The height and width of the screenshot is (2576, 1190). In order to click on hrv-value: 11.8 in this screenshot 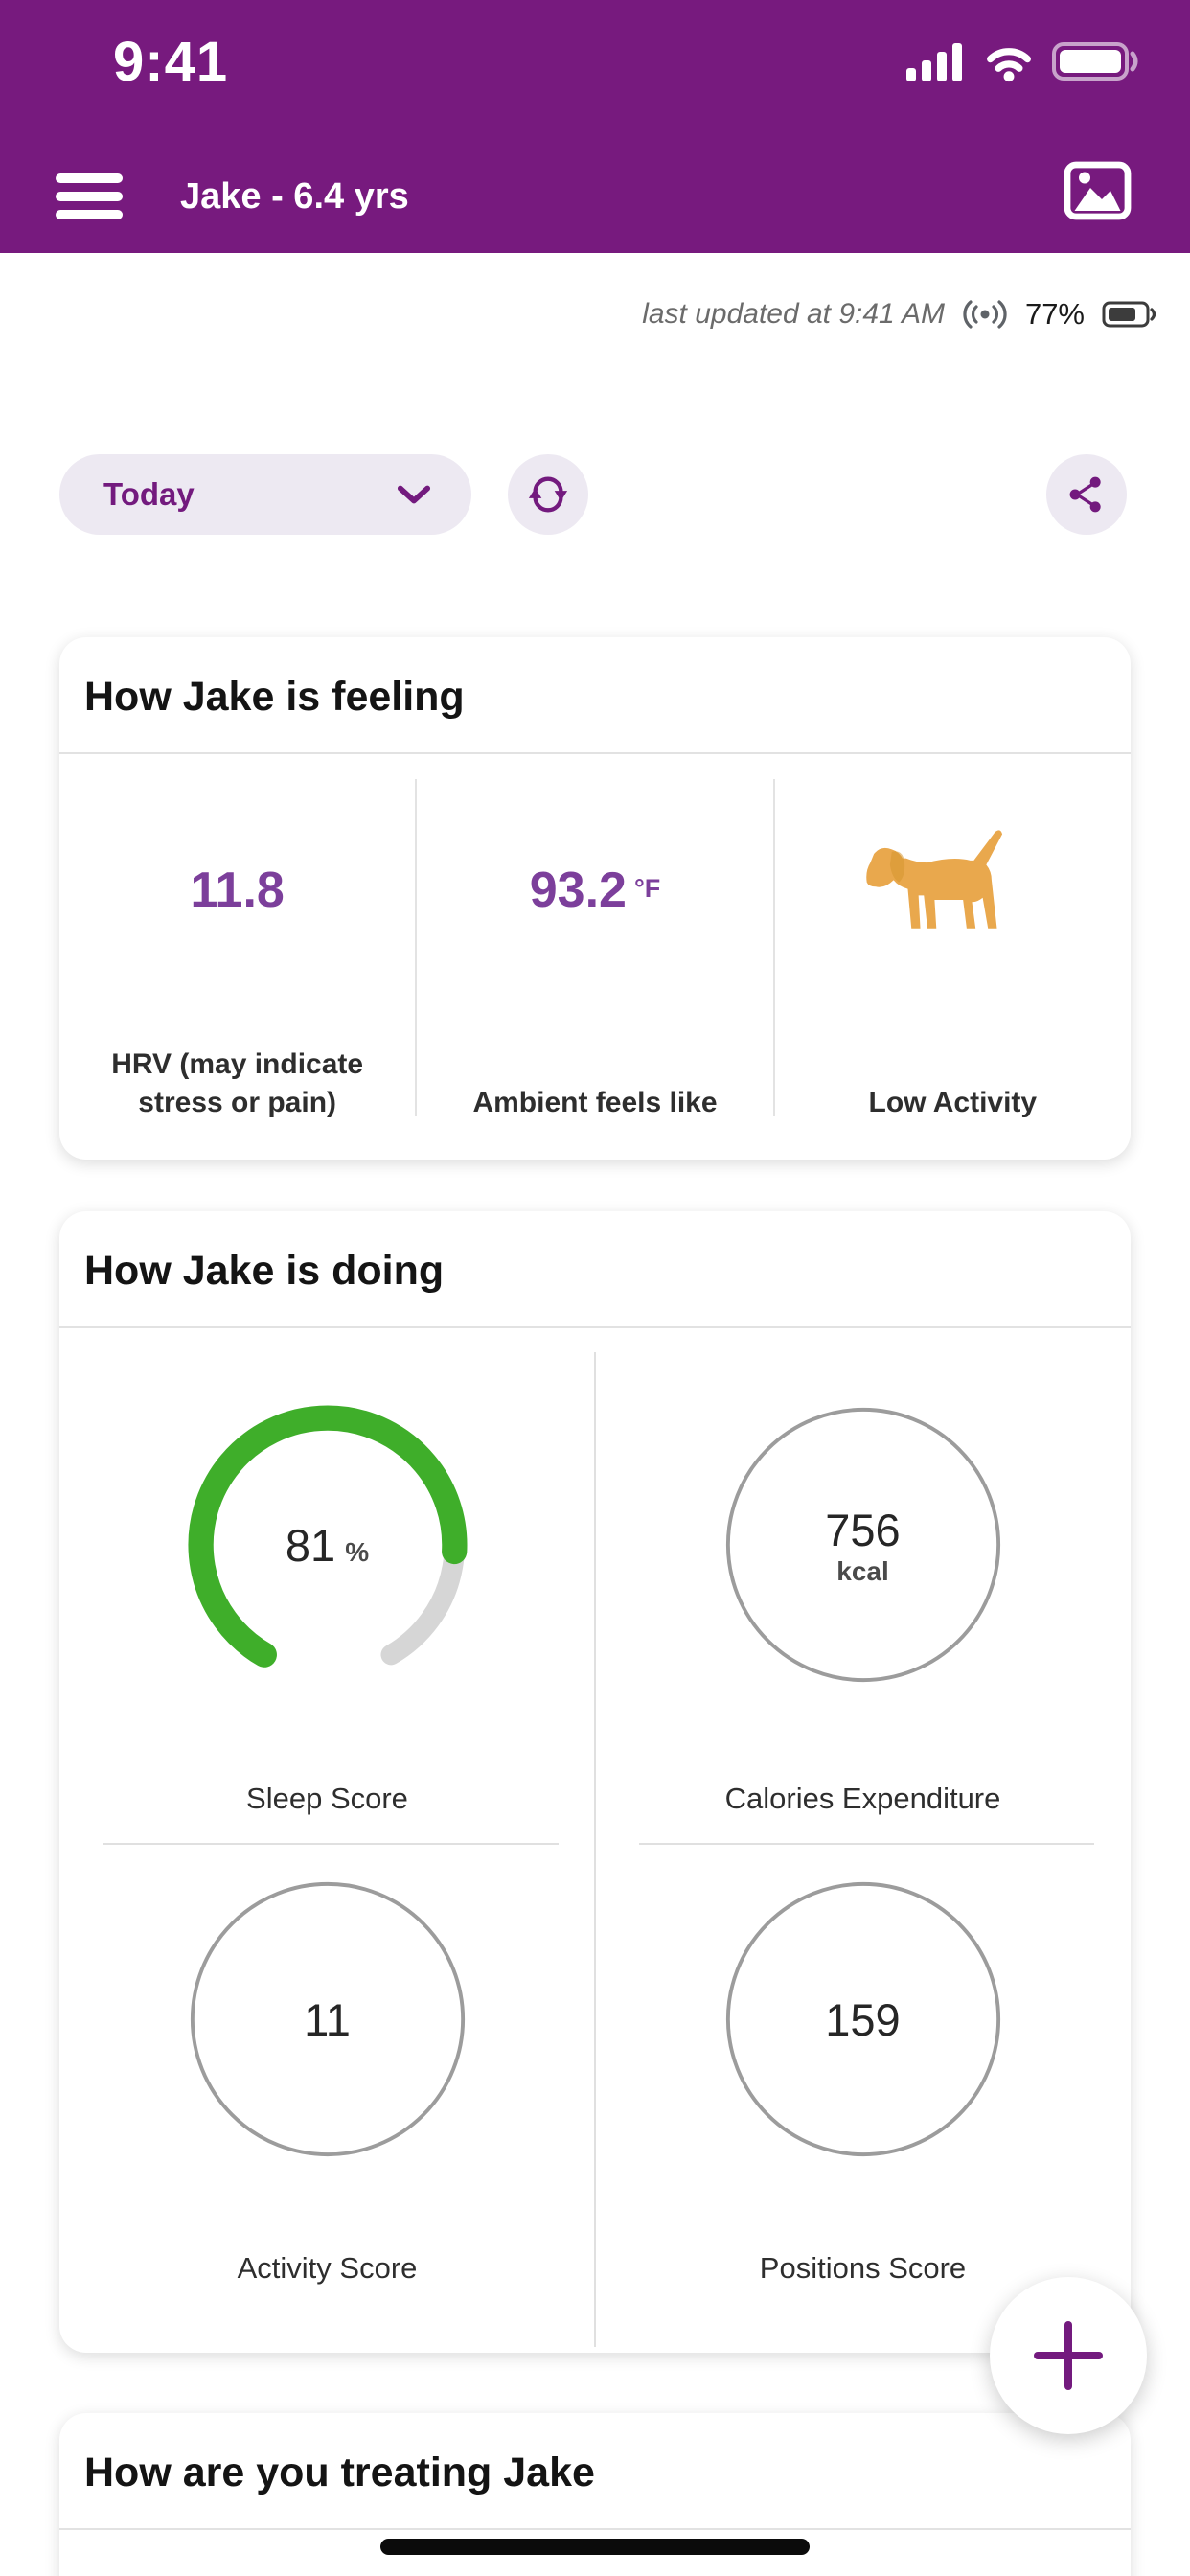, I will do `click(238, 890)`.